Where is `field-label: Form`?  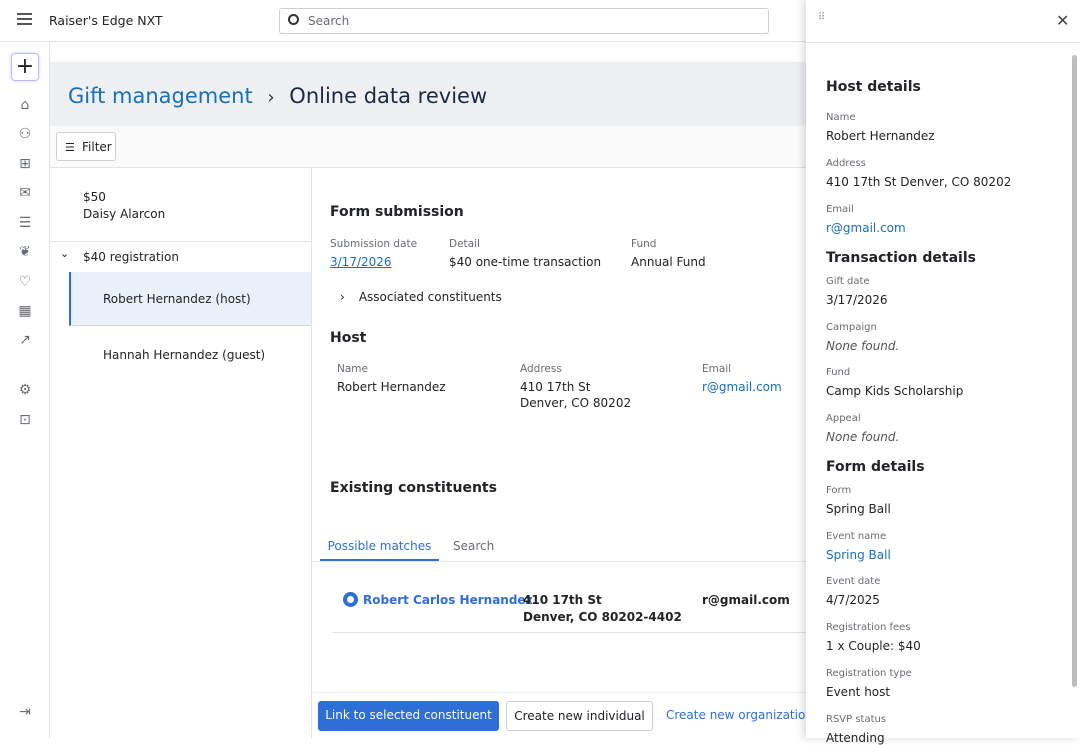 field-label: Form is located at coordinates (839, 490).